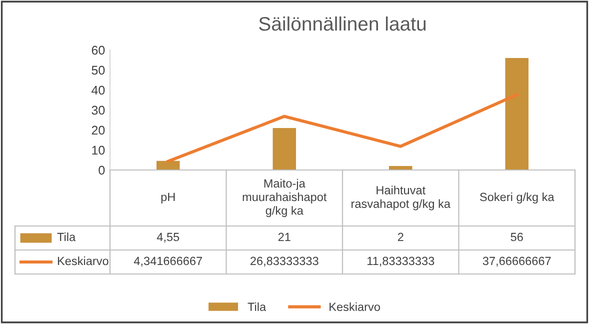 The height and width of the screenshot is (324, 589). Describe the element at coordinates (355, 307) in the screenshot. I see `text: Keskiarvo` at that location.